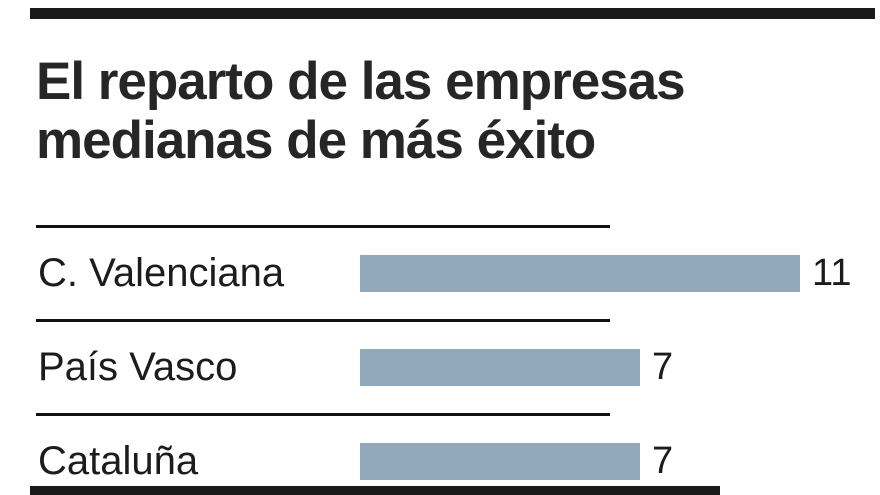  What do you see at coordinates (452, 13) in the screenshot?
I see `top-divider-rule` at bounding box center [452, 13].